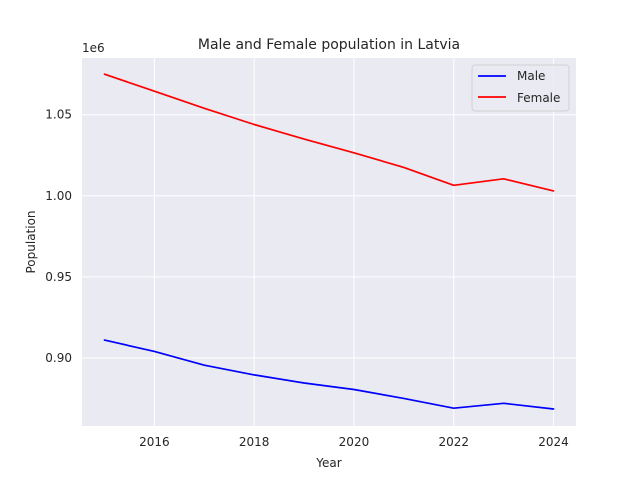 The width and height of the screenshot is (640, 480). Describe the element at coordinates (31, 241) in the screenshot. I see `y-axis-label: Population` at that location.